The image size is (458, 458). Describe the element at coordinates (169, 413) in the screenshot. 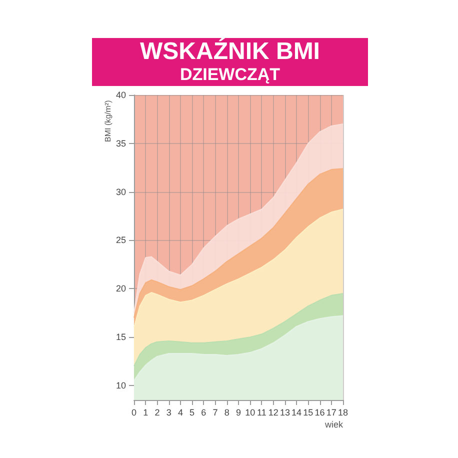

I see `x-tick-label: 3` at that location.